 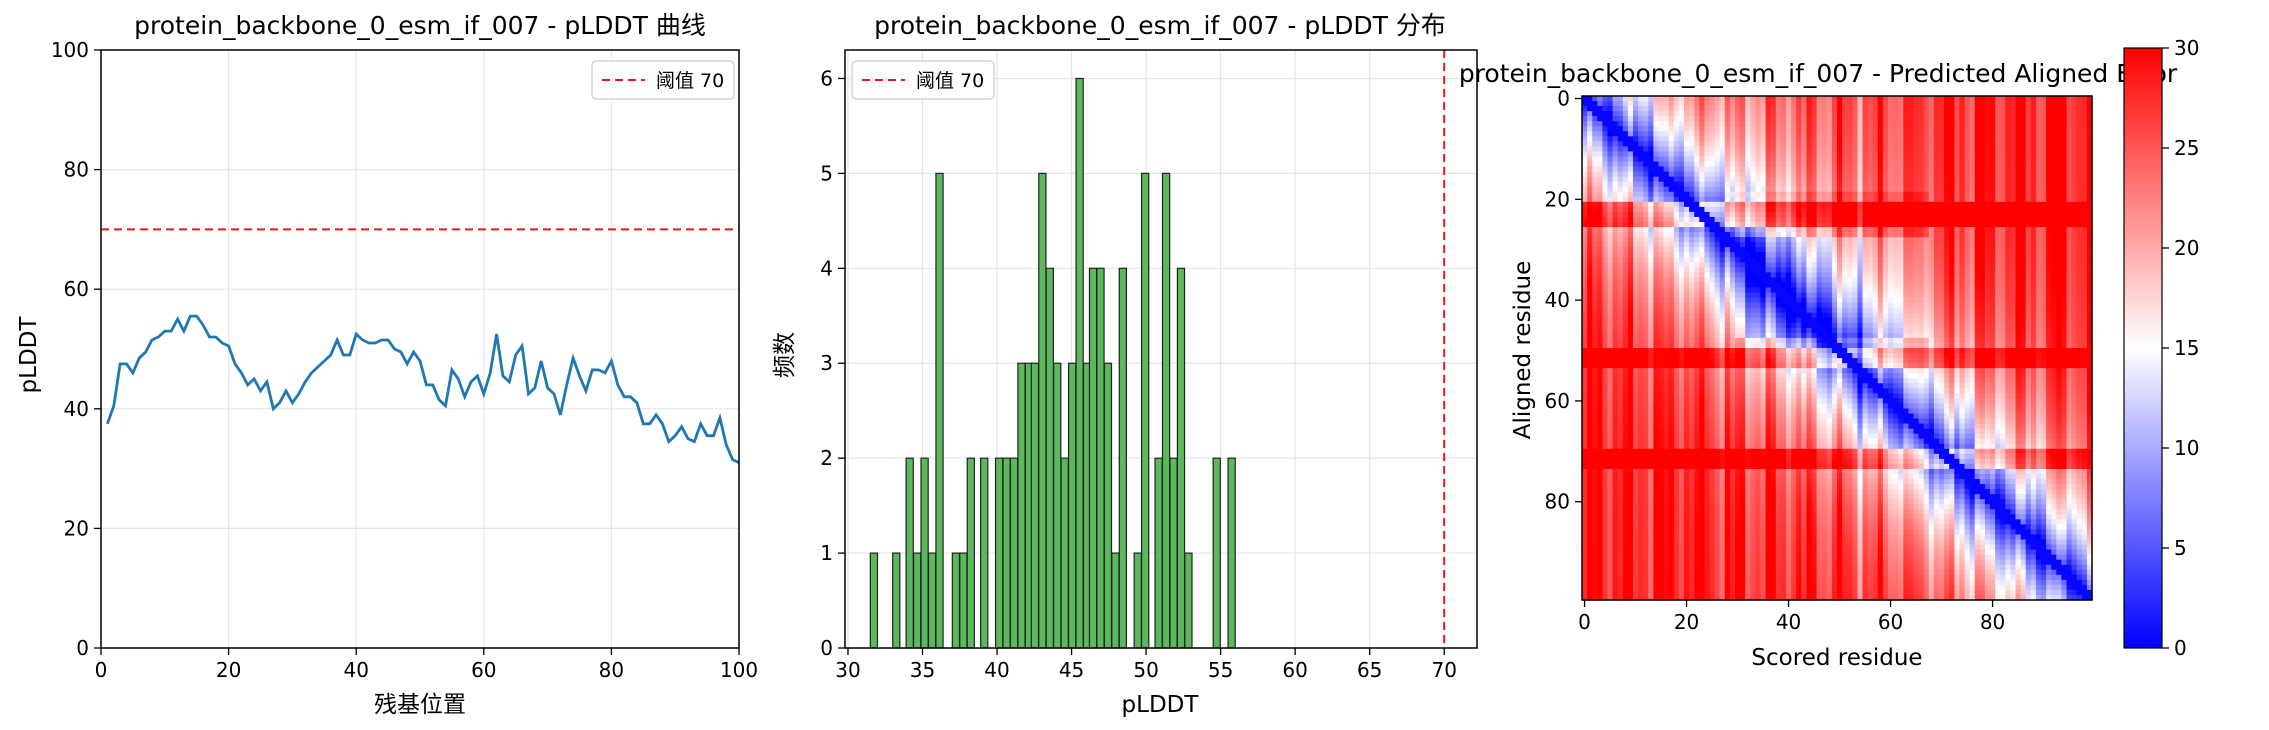 What do you see at coordinates (932, 600) in the screenshot?
I see `histogram-bar` at bounding box center [932, 600].